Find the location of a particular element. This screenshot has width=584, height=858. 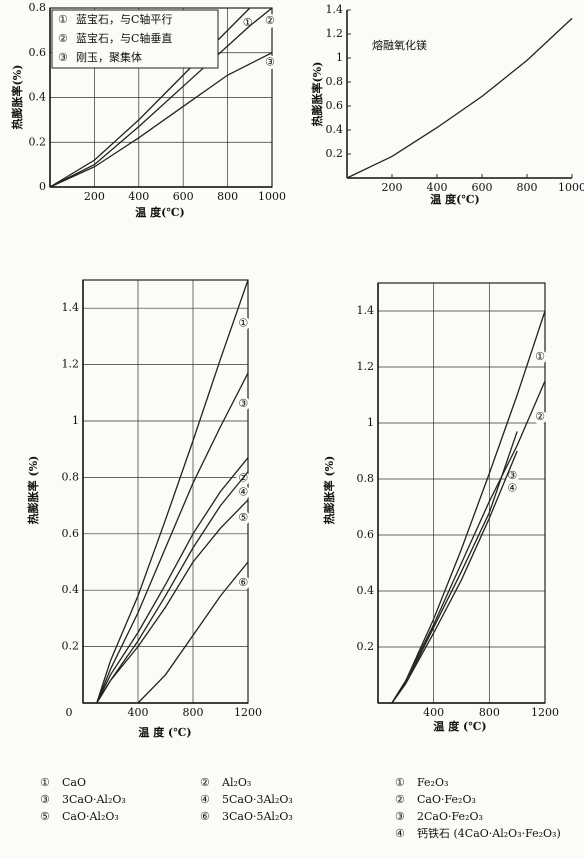

legend-label: CaO·Al₂O₃ is located at coordinates (90, 816).